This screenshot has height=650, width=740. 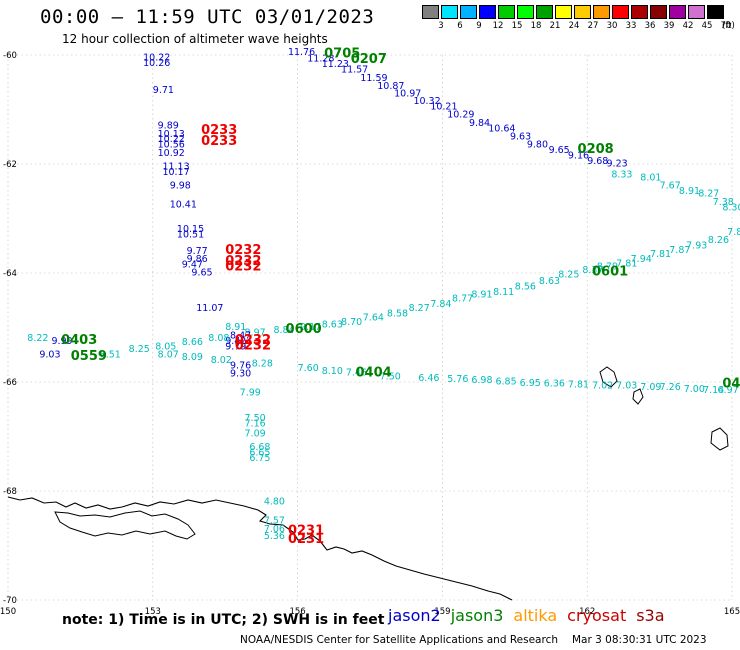 I want to click on colorbar-label: 18, so click(x=536, y=26).